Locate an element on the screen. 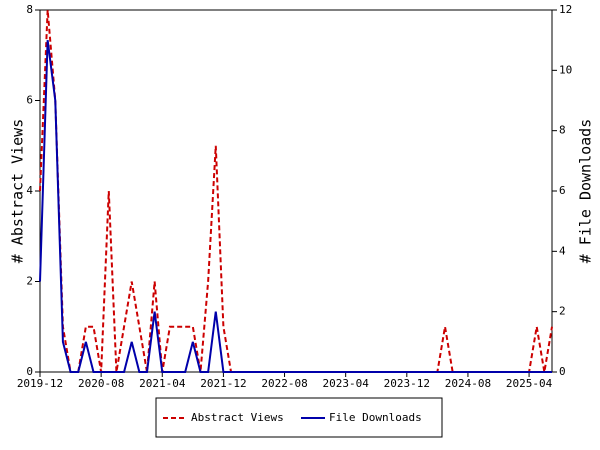  legend-label: Abstract Views is located at coordinates (237, 417).